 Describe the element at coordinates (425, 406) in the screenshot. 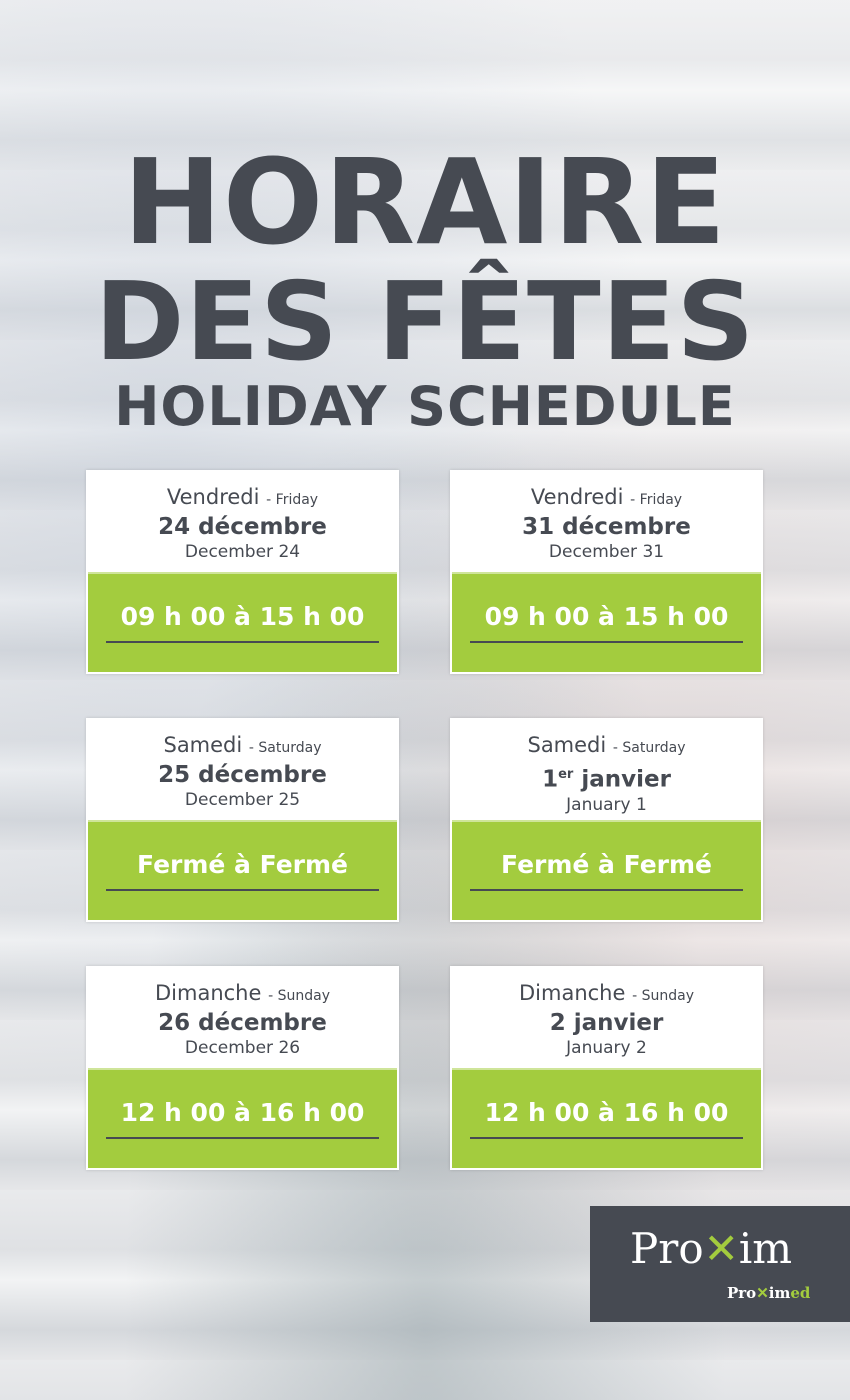

I see `title-english: HOLIDAY SCHEDULE` at that location.